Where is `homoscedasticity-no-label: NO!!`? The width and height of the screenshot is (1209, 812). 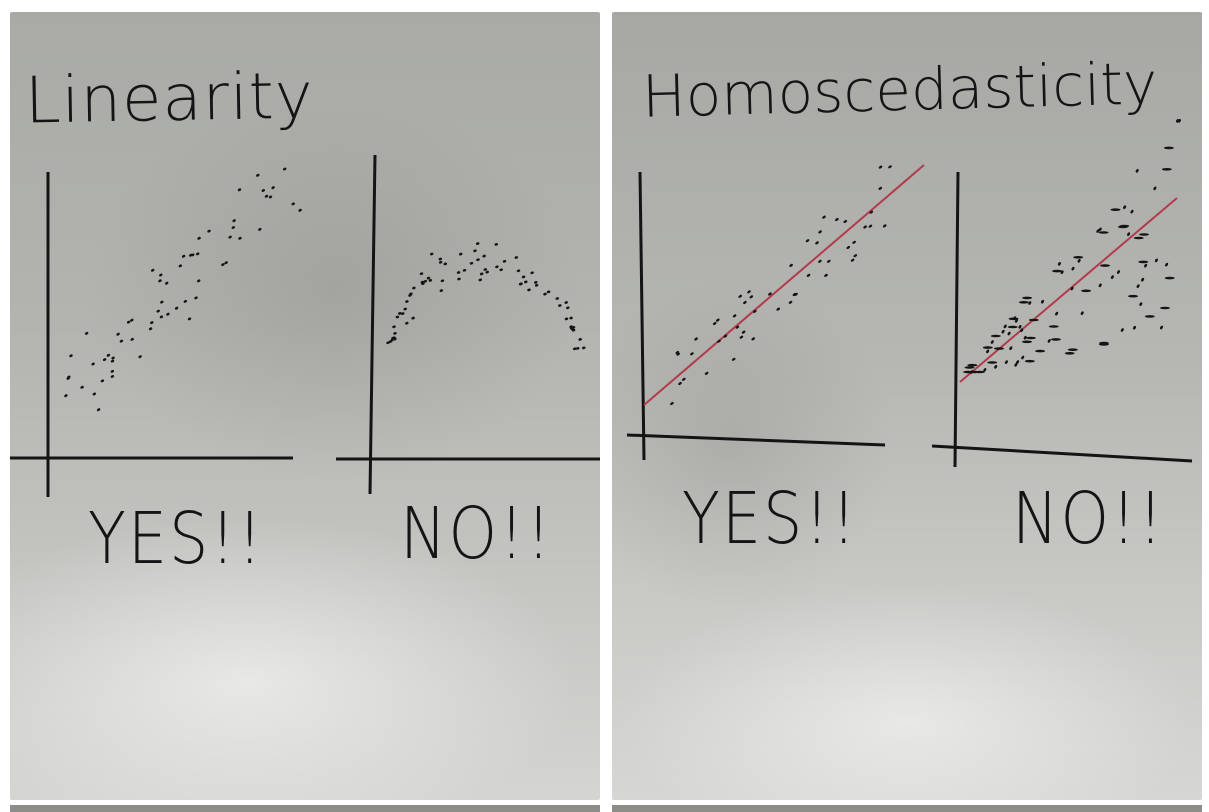
homoscedasticity-no-label: NO!! is located at coordinates (1088, 518).